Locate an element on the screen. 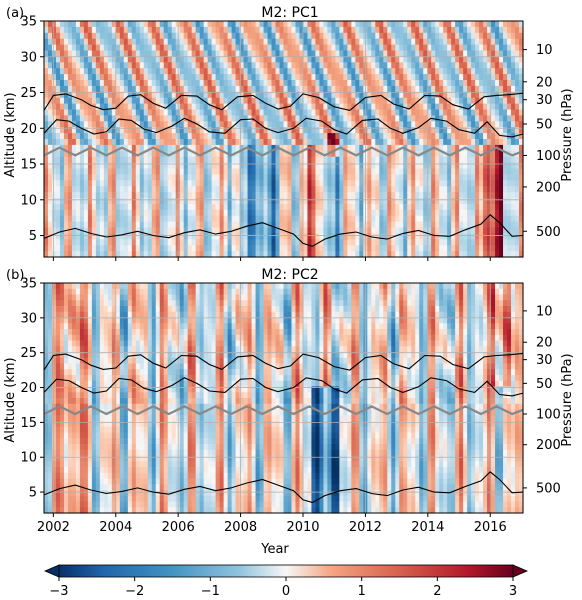  colorbar-tick-label: −2 is located at coordinates (134, 591).